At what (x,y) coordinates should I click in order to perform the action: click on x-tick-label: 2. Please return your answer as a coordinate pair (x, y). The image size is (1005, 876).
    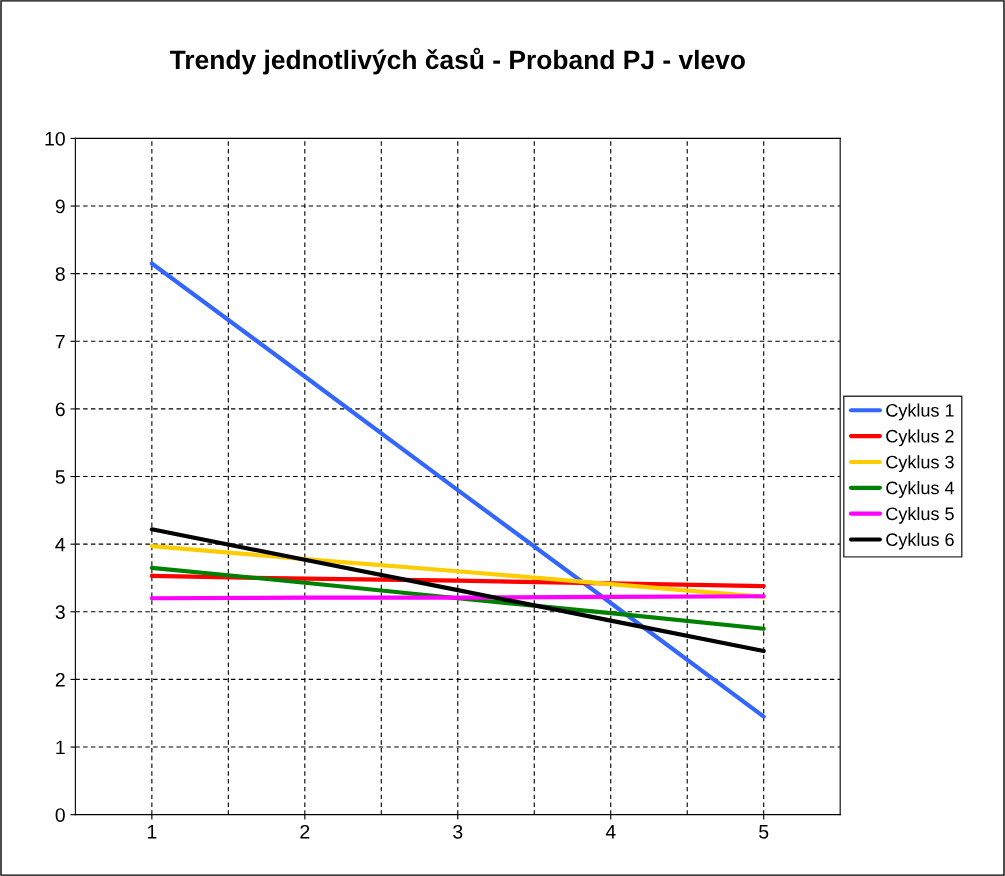
    Looking at the image, I should click on (305, 831).